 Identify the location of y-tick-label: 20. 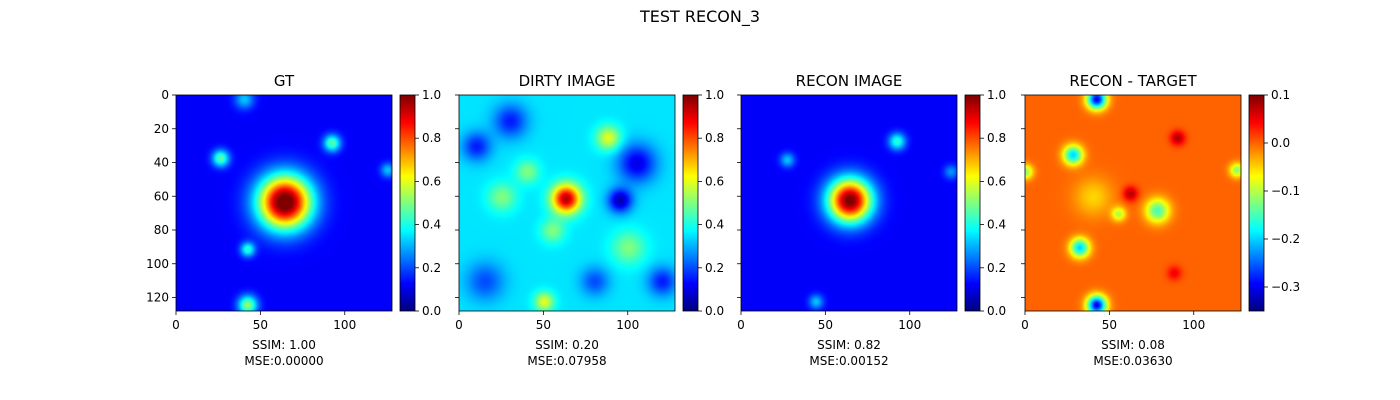
(161, 129).